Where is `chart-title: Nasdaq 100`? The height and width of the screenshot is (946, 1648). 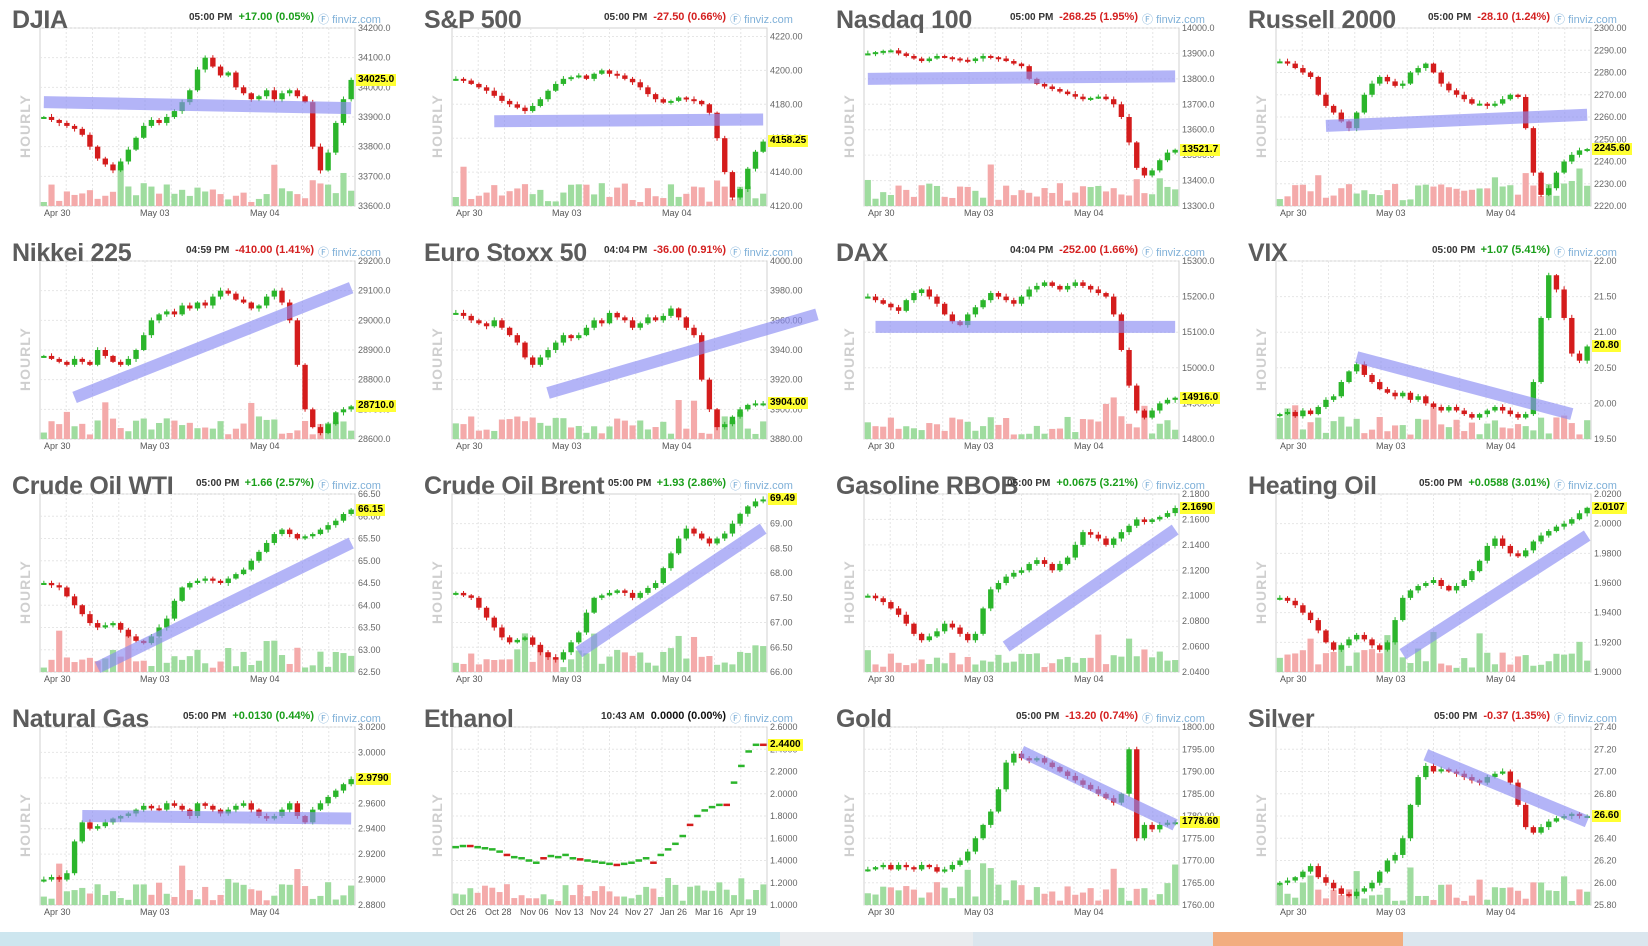
chart-title: Nasdaq 100 is located at coordinates (904, 20).